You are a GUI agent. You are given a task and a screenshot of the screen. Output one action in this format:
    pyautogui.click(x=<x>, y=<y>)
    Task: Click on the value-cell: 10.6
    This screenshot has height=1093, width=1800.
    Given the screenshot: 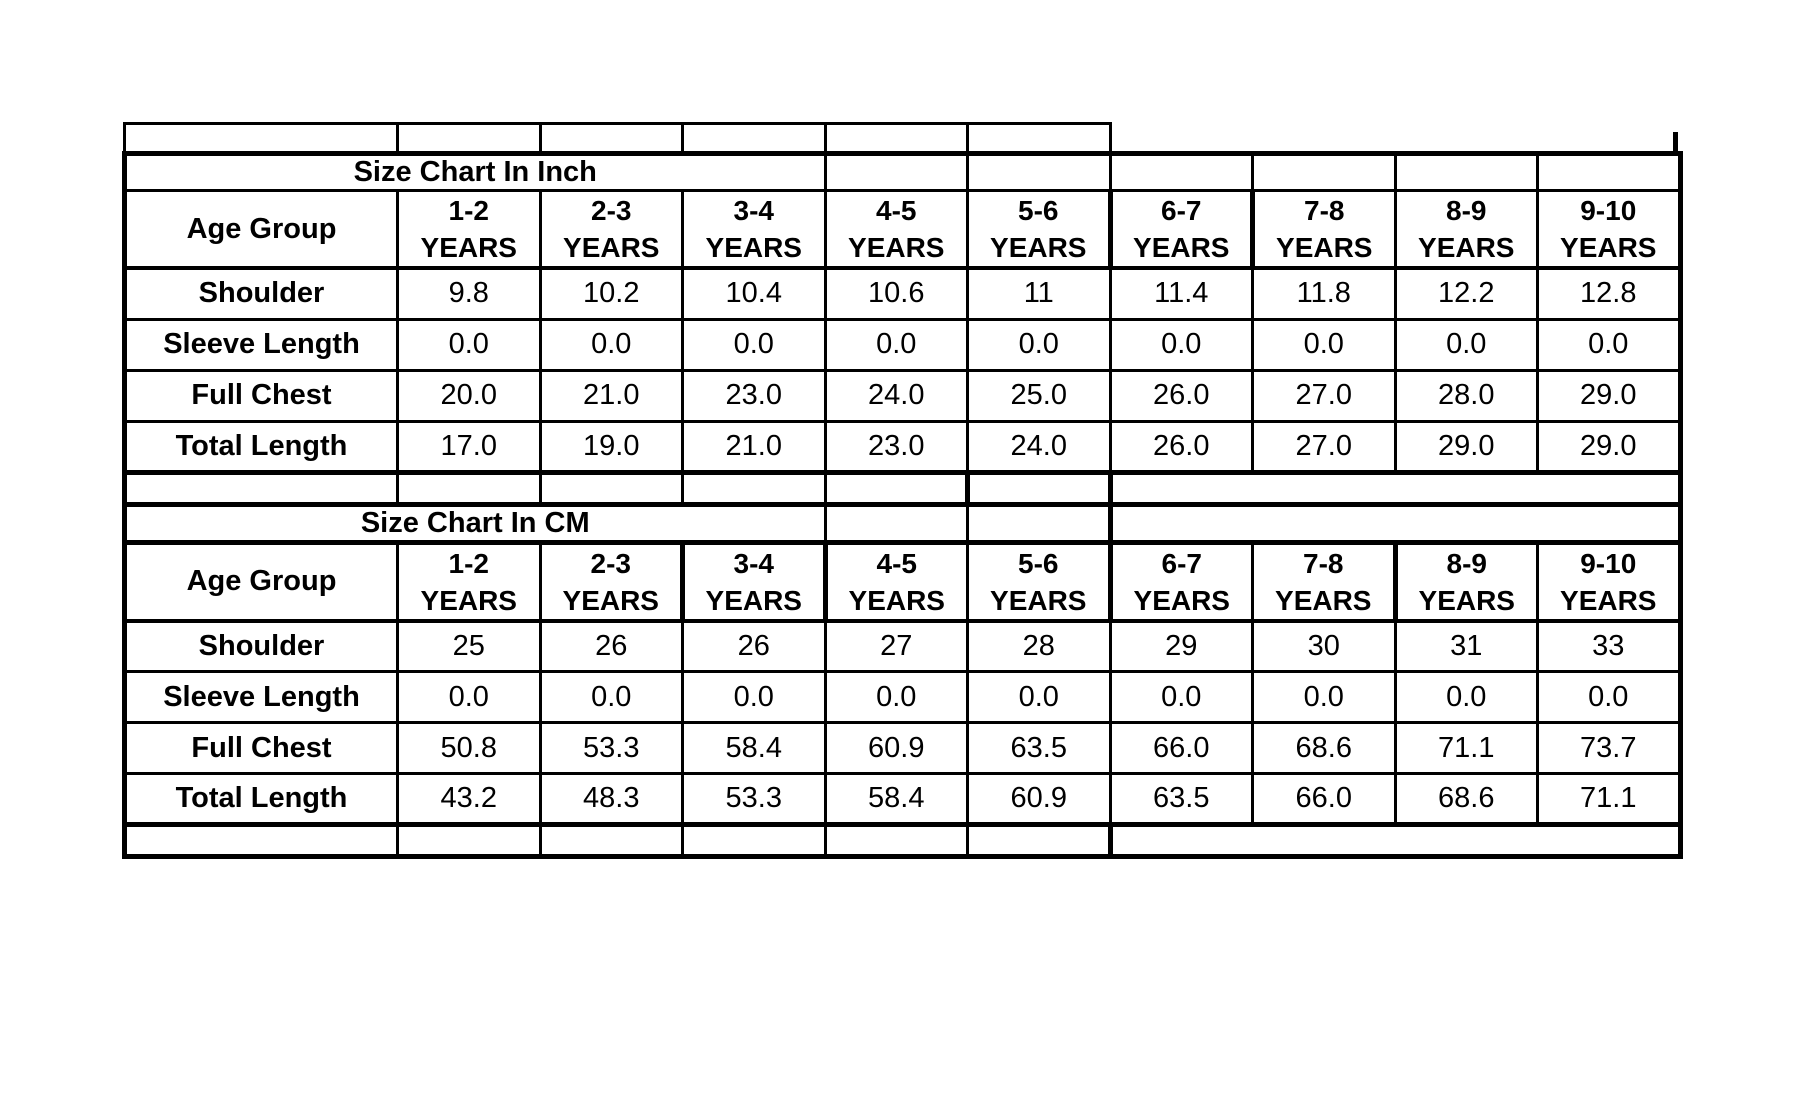 What is the action you would take?
    pyautogui.click(x=896, y=293)
    